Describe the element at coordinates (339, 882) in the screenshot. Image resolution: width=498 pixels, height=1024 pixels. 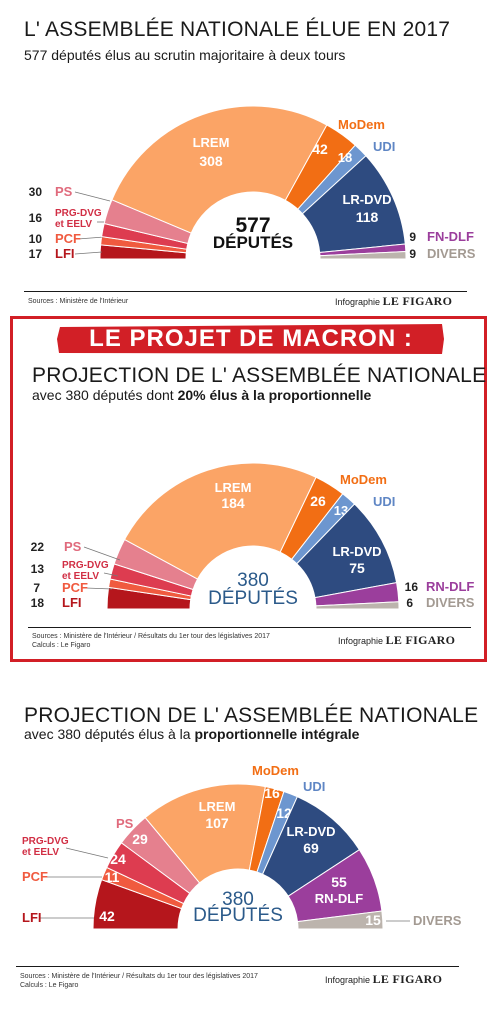
I see `seat-count-rn-dlf: 55` at that location.